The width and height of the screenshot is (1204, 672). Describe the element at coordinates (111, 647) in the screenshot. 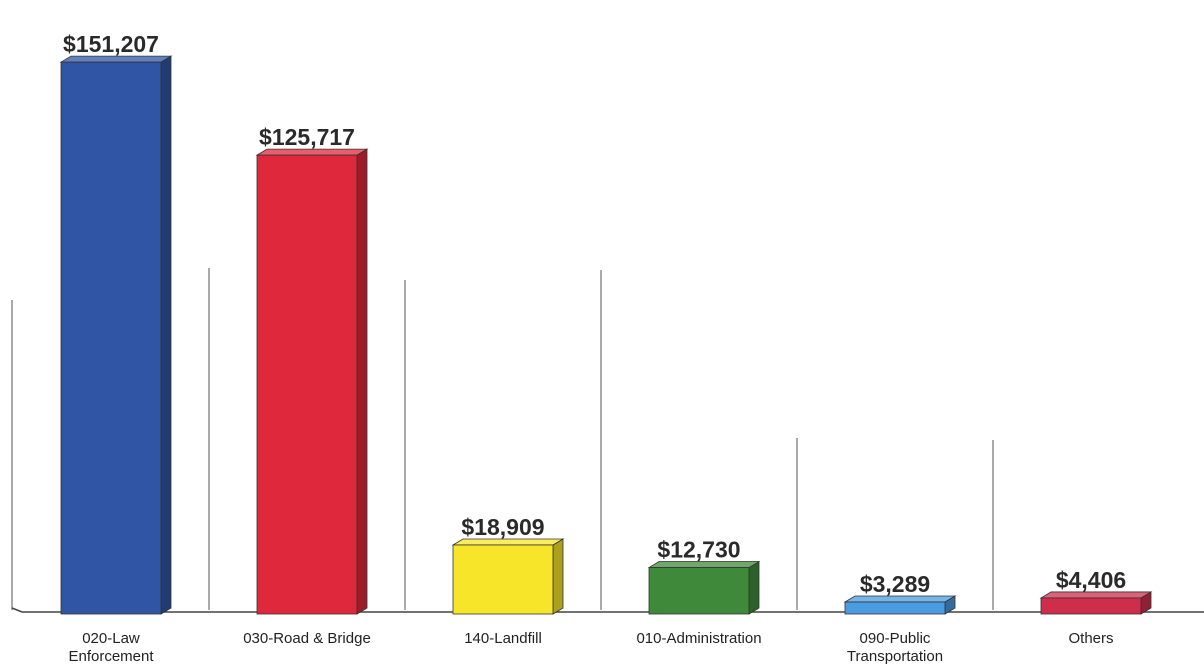

I see `category-label: 020-Law Enforcement` at that location.